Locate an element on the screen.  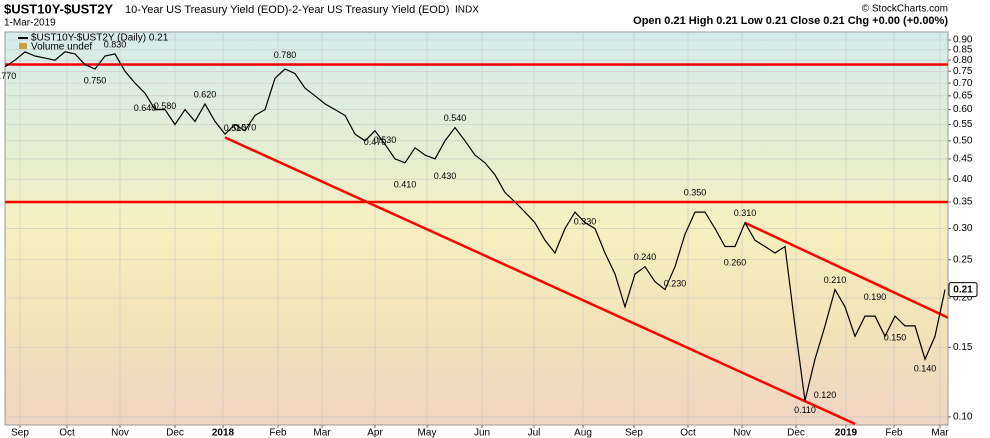
annotation: 0.260 is located at coordinates (735, 262).